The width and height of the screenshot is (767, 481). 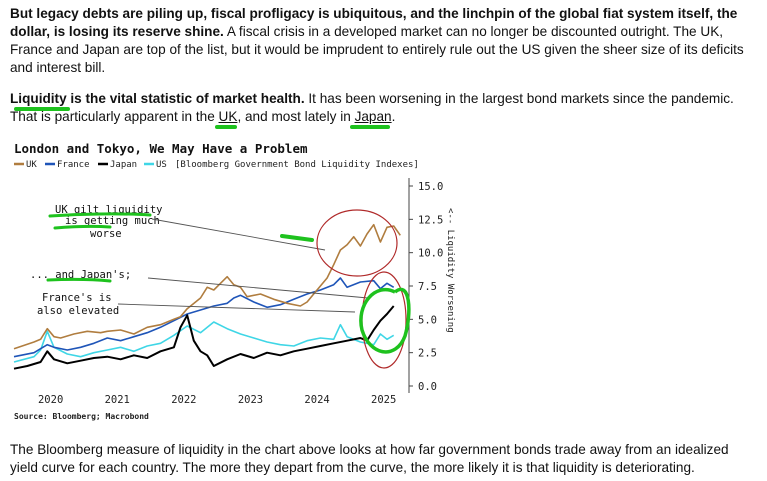 What do you see at coordinates (112, 221) in the screenshot?
I see `annotation-uk-line2: is getting much` at bounding box center [112, 221].